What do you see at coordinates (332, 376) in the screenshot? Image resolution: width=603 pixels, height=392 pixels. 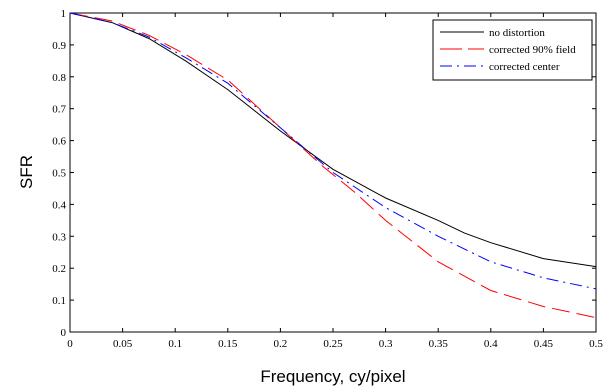 I see `x-axis-label: Frequency, cy/pixel` at bounding box center [332, 376].